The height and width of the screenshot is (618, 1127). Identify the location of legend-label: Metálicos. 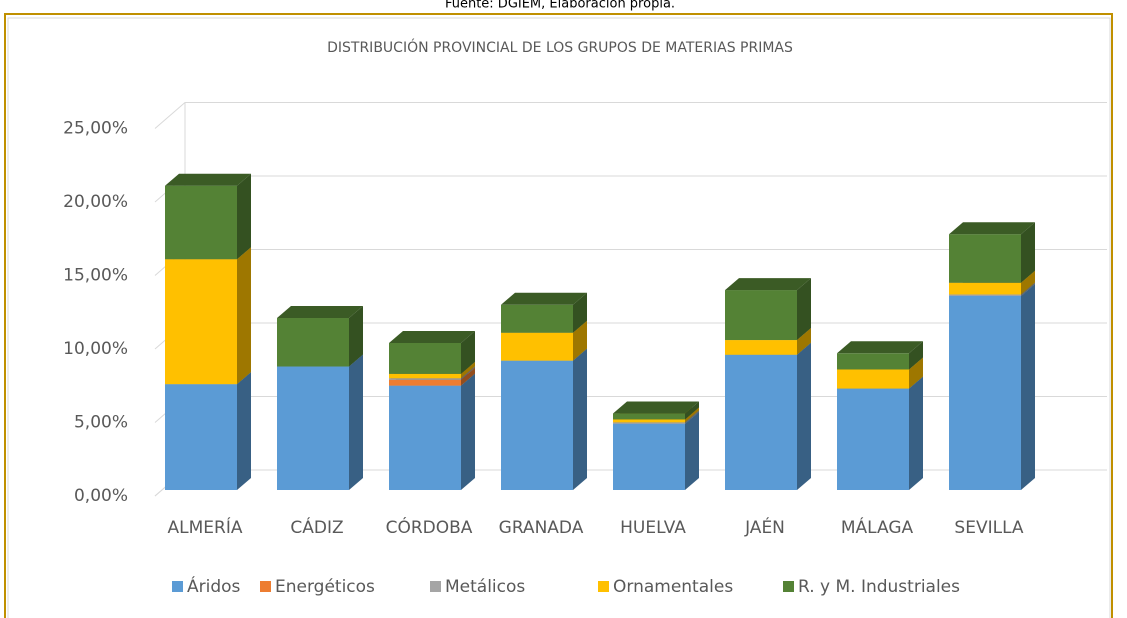
(485, 587).